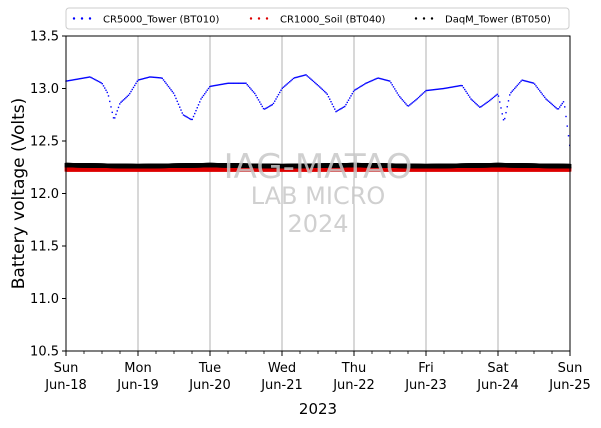  I want to click on x-tick-day-5: Fri, so click(426, 368).